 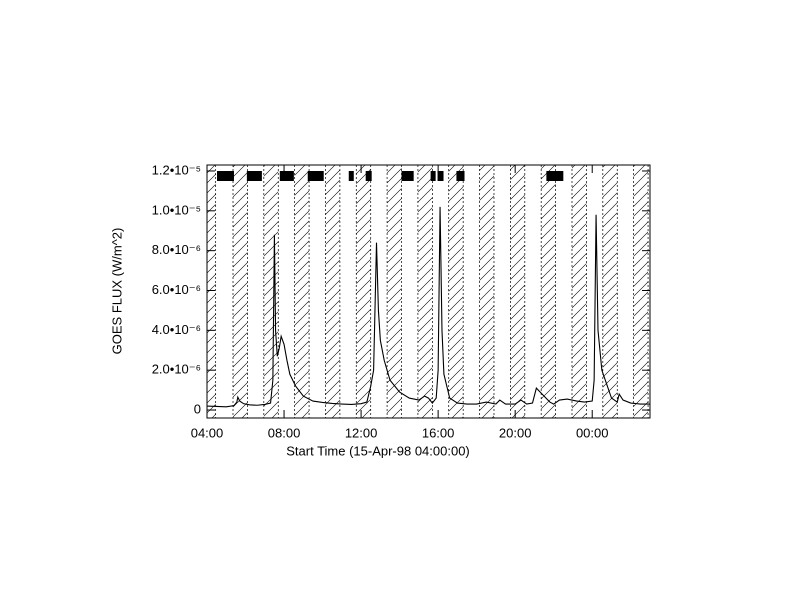 I want to click on x-tick-label: 00:00, so click(x=592, y=432).